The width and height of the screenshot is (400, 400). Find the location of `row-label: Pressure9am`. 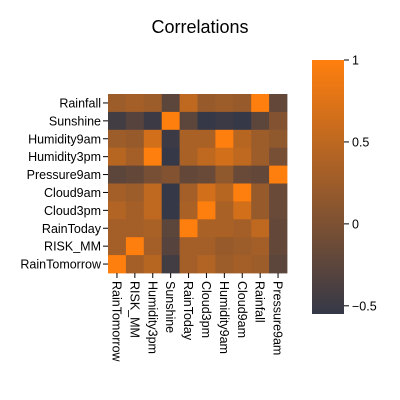

row-label: Pressure9am is located at coordinates (64, 175).